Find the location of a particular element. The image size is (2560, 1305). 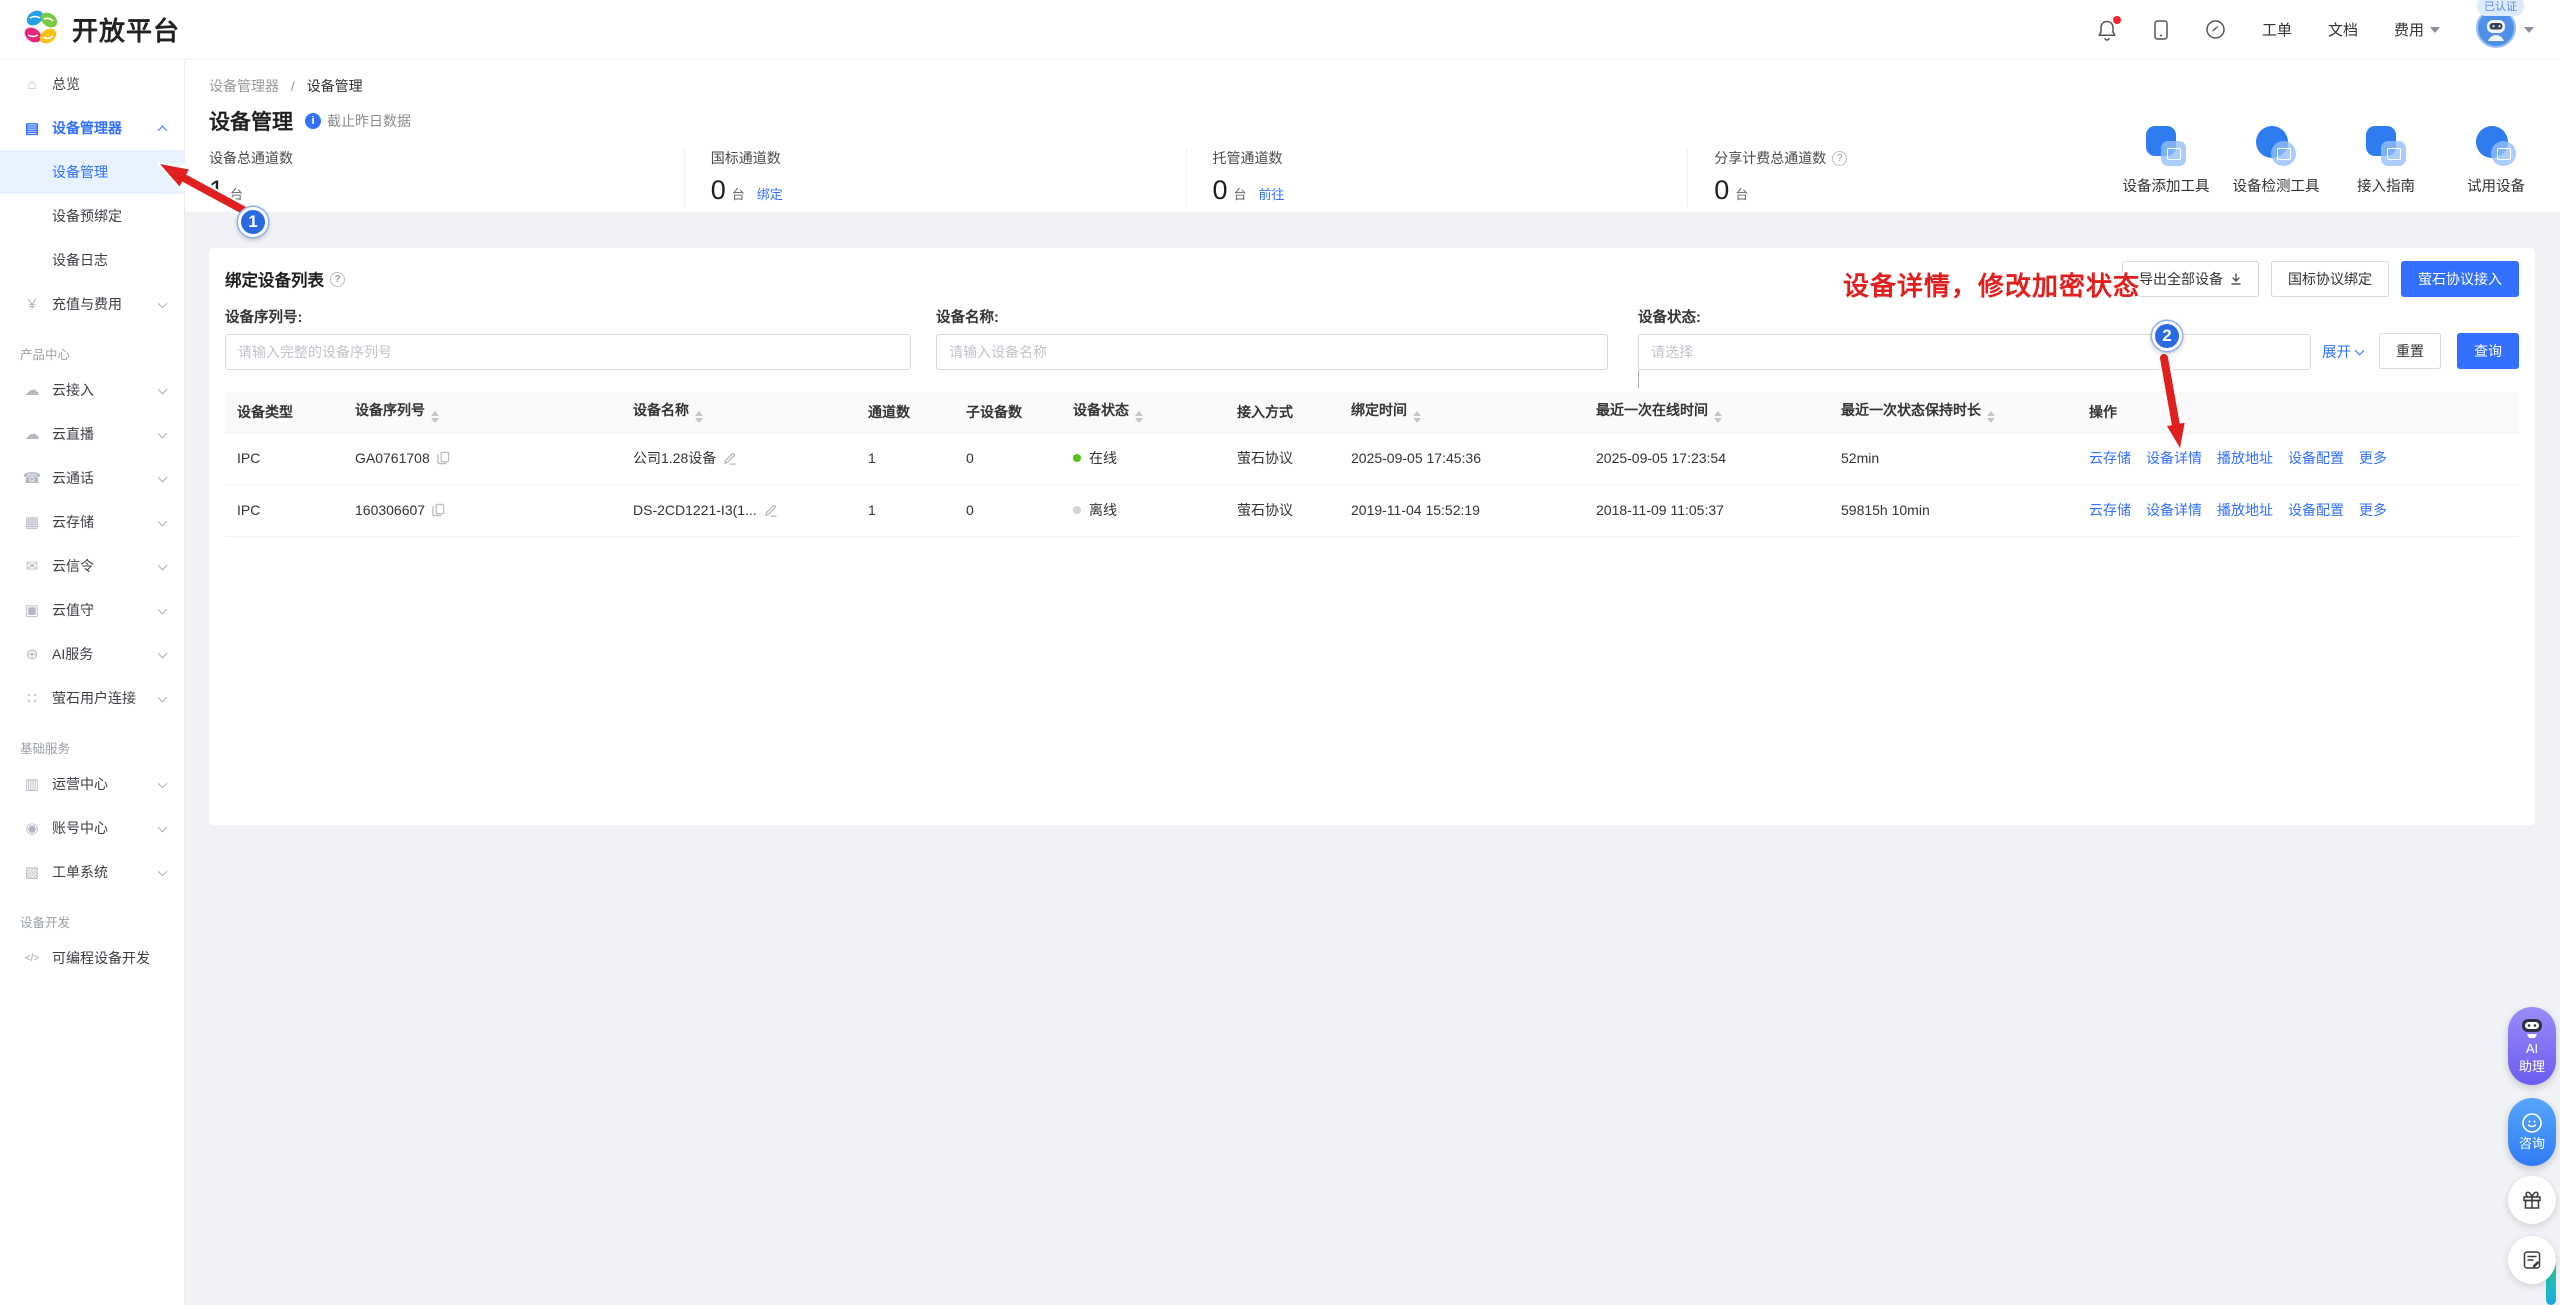

gift-button is located at coordinates (2532, 1200).